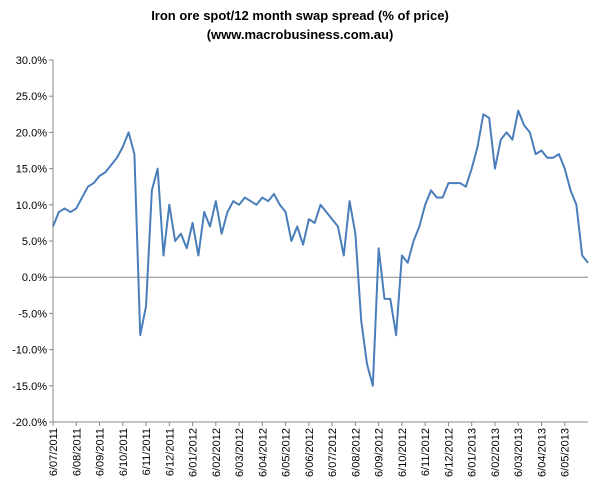  I want to click on x-tick-label: 6/08/2012, so click(356, 452).